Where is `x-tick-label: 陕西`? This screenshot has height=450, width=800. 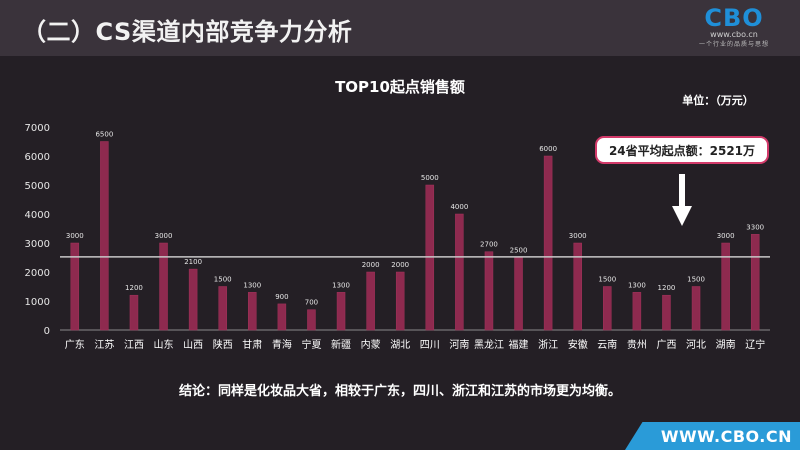
x-tick-label: 陕西 is located at coordinates (223, 344).